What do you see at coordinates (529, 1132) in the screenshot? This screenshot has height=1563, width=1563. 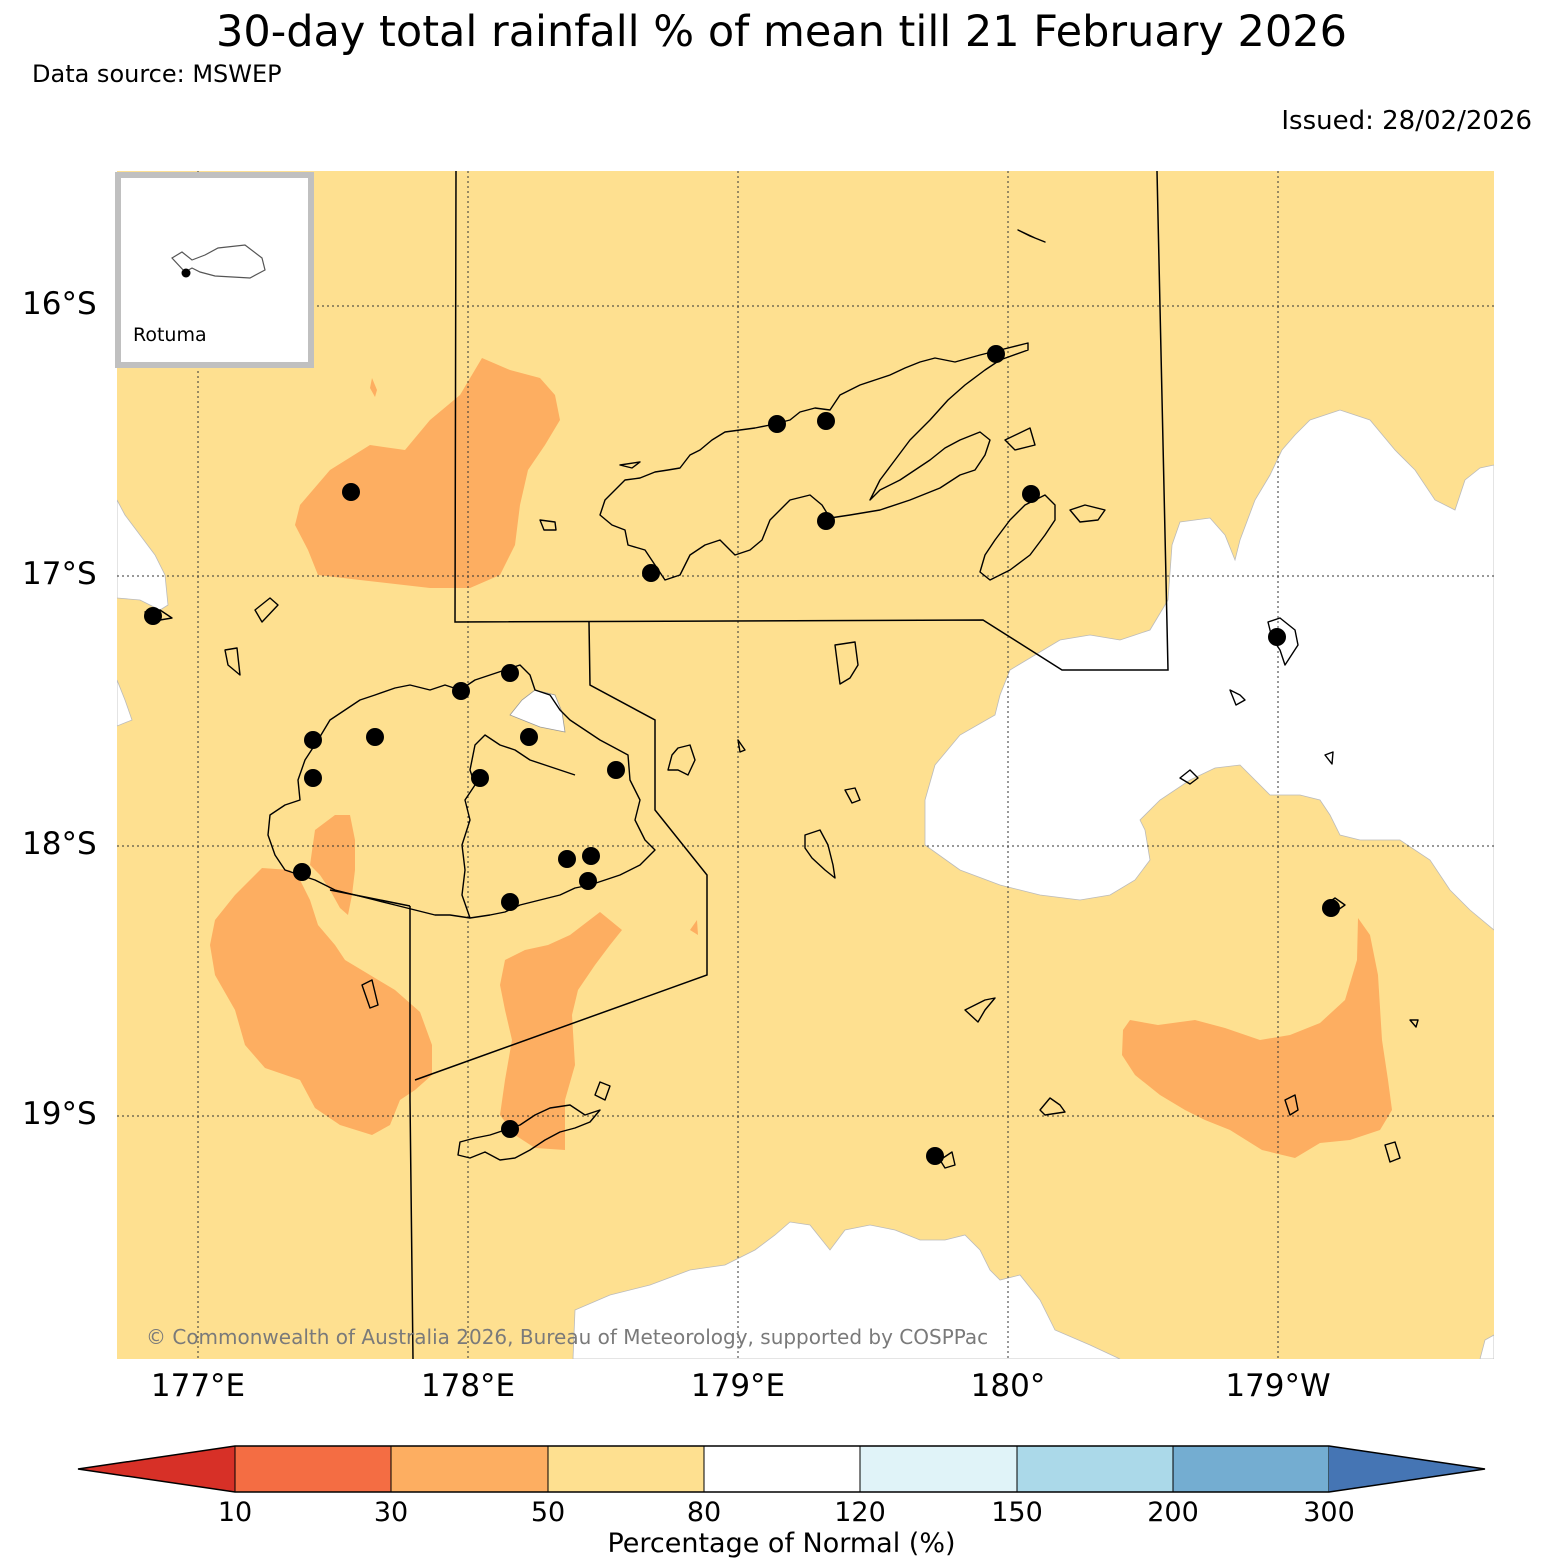 I see `kadavu-coast` at bounding box center [529, 1132].